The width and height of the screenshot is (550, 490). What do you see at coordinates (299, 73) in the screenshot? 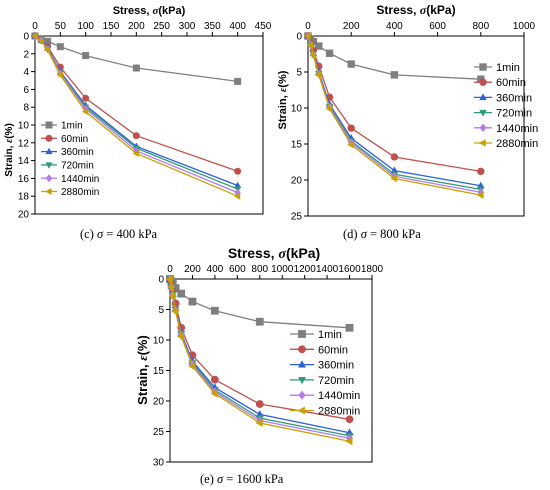
I see `chart-1-ytick-label-1: 5` at bounding box center [299, 73].